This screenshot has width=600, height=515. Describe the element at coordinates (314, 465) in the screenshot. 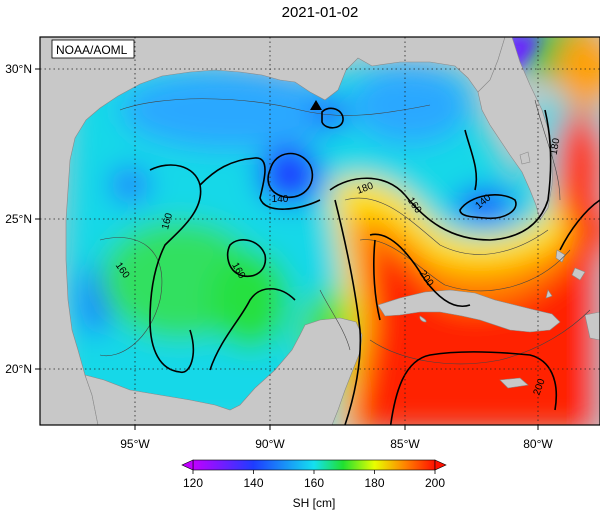

I see `colorbar-gradient` at that location.